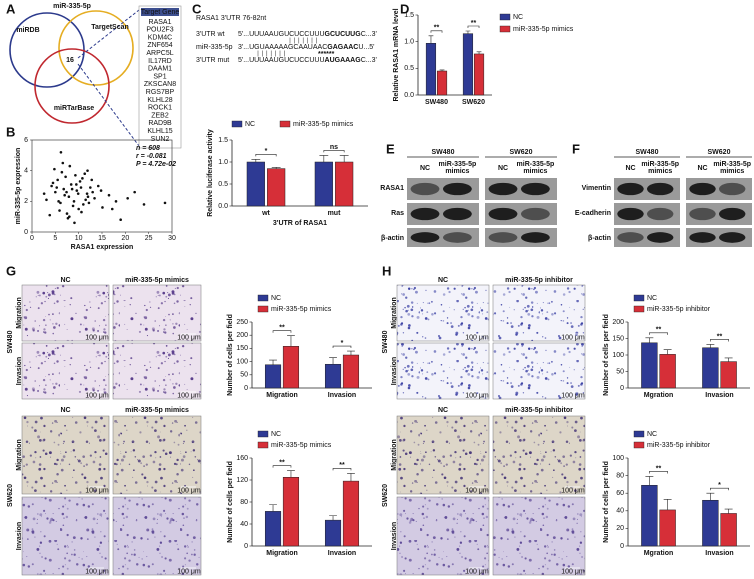  Describe the element at coordinates (108, 34) in the screenshot. I see `connector` at that location.